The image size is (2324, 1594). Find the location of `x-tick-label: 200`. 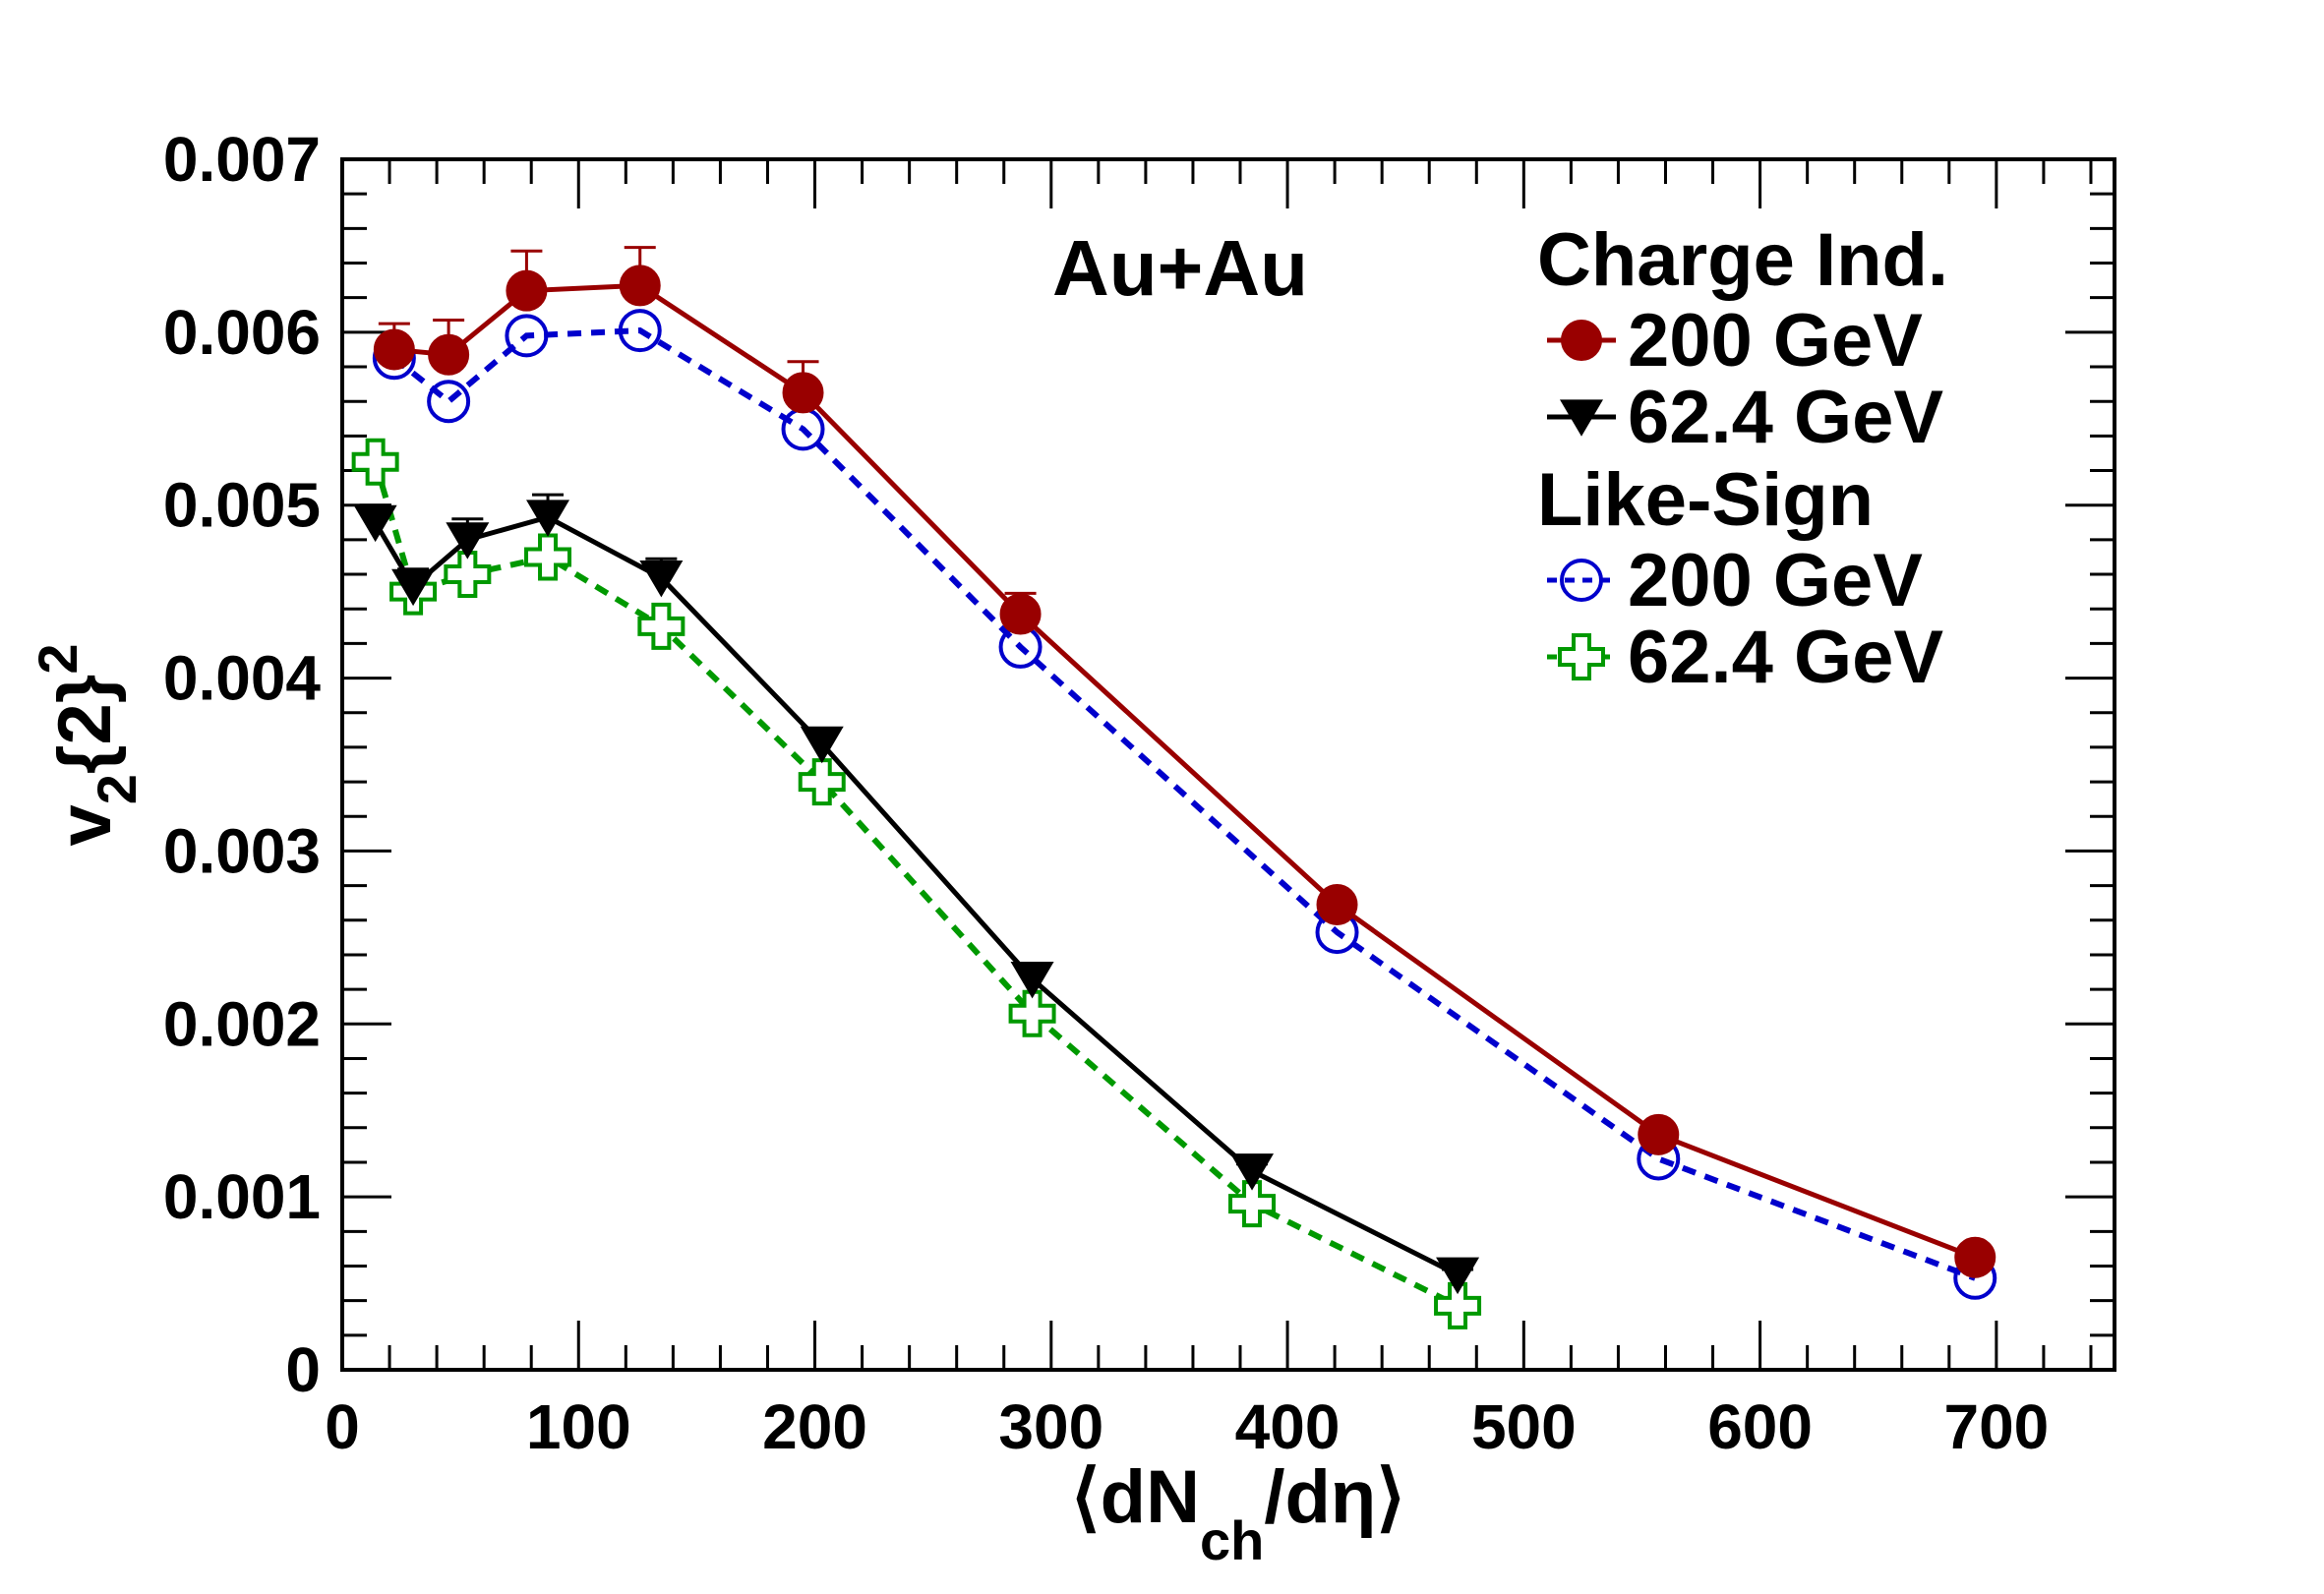

x-tick-label: 200 is located at coordinates (814, 1426).